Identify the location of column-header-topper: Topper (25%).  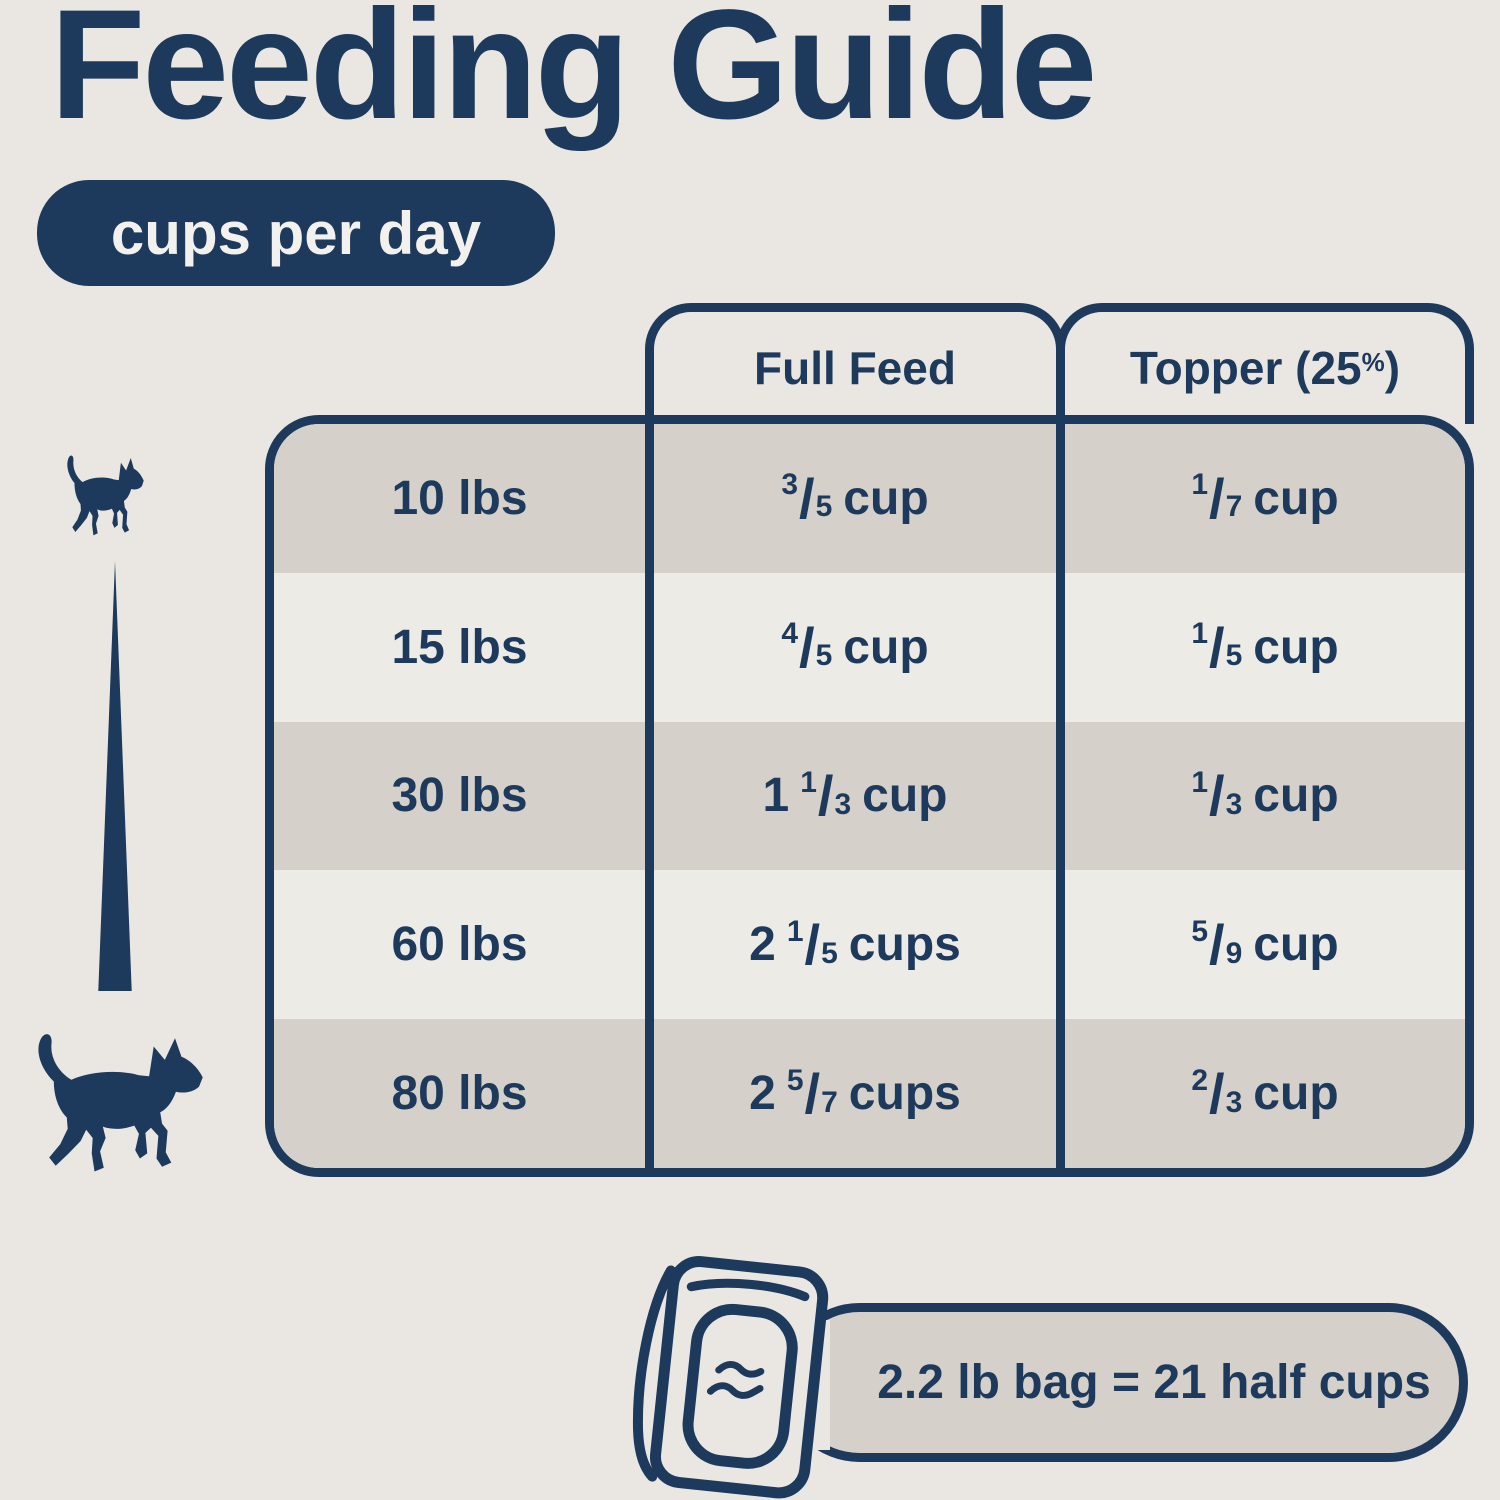
(1265, 363).